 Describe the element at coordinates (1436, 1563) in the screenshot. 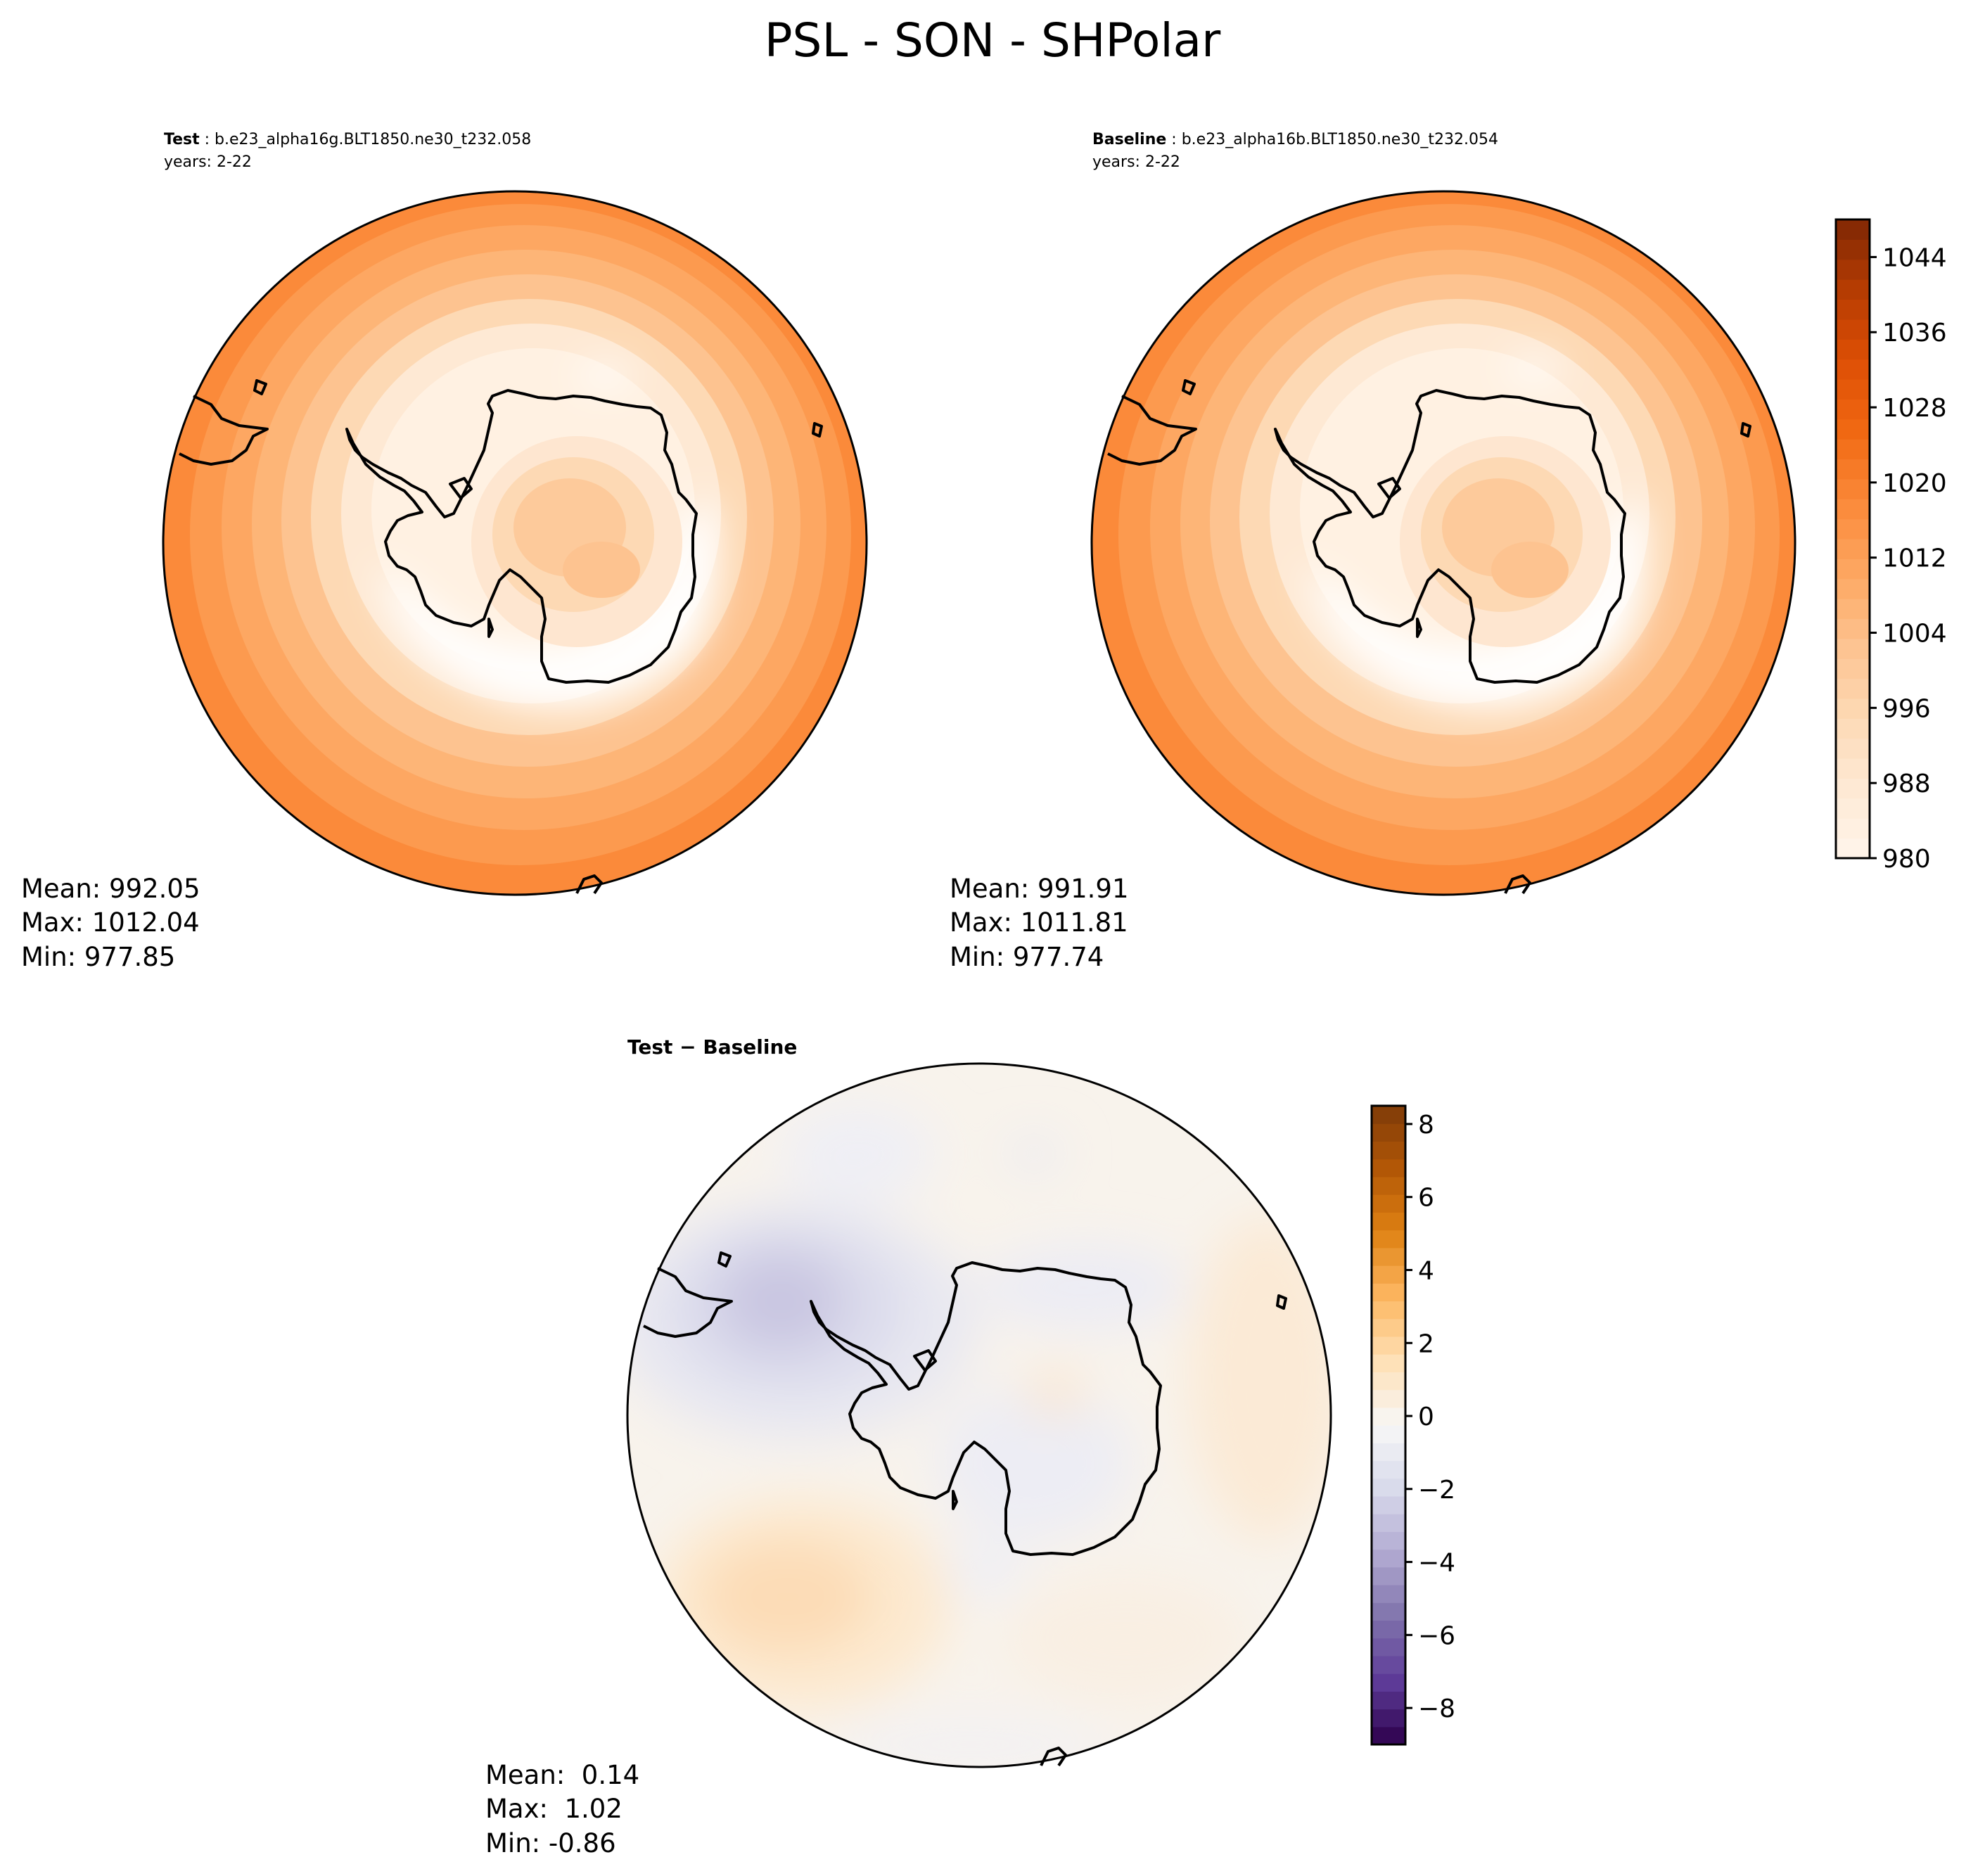

I see `difference-colorbar-tick-label: −4` at that location.